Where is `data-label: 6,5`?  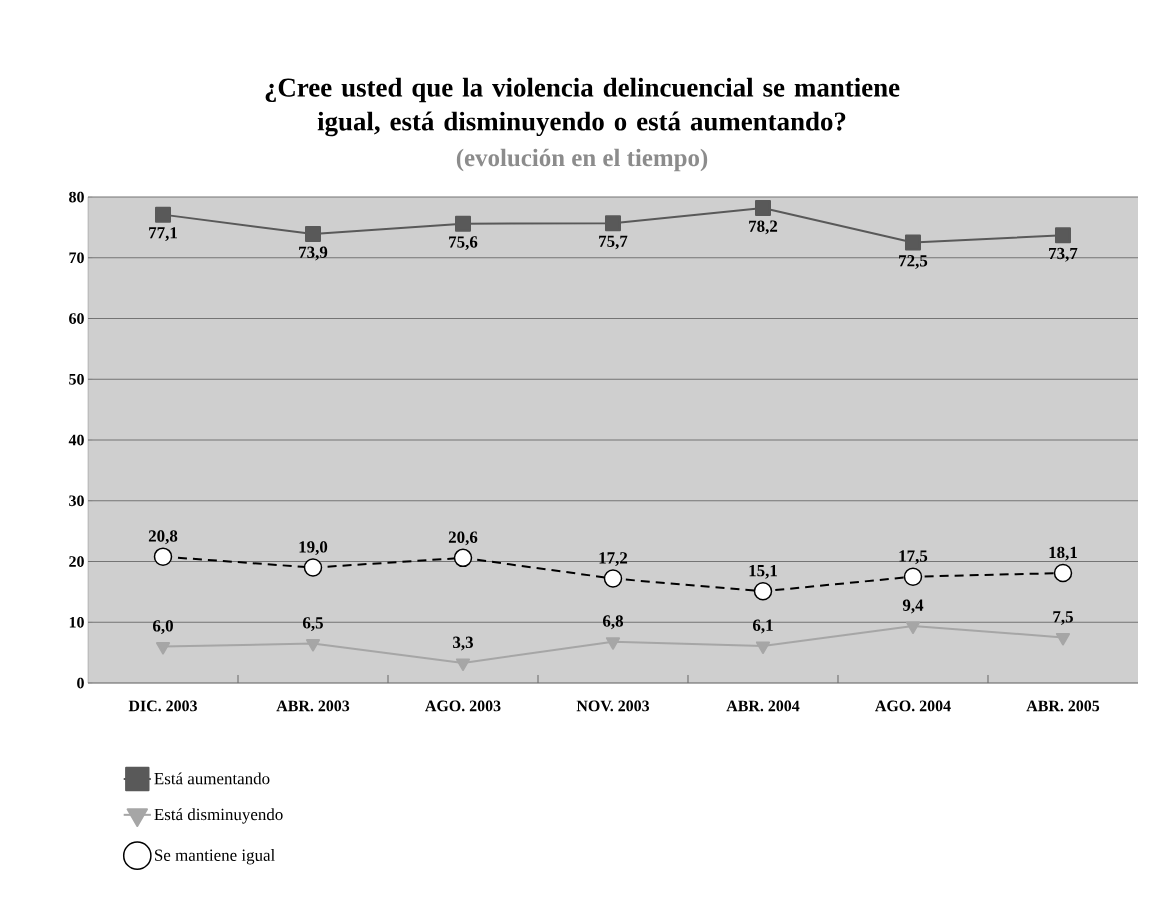 data-label: 6,5 is located at coordinates (313, 624).